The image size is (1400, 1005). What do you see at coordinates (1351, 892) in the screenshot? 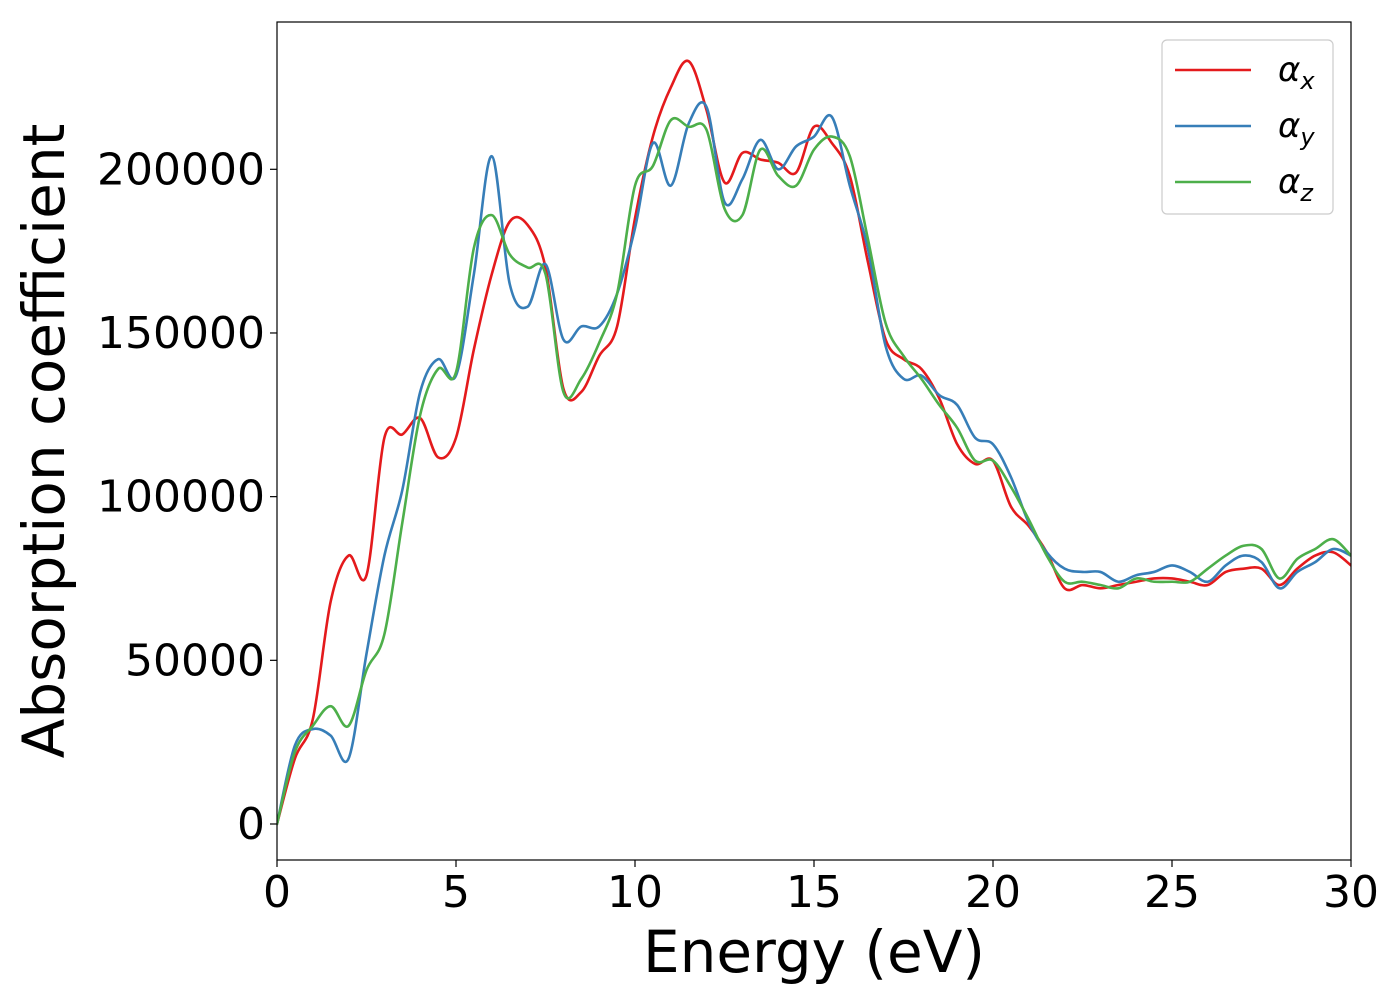
I see `x-tick-label: 30` at bounding box center [1351, 892].